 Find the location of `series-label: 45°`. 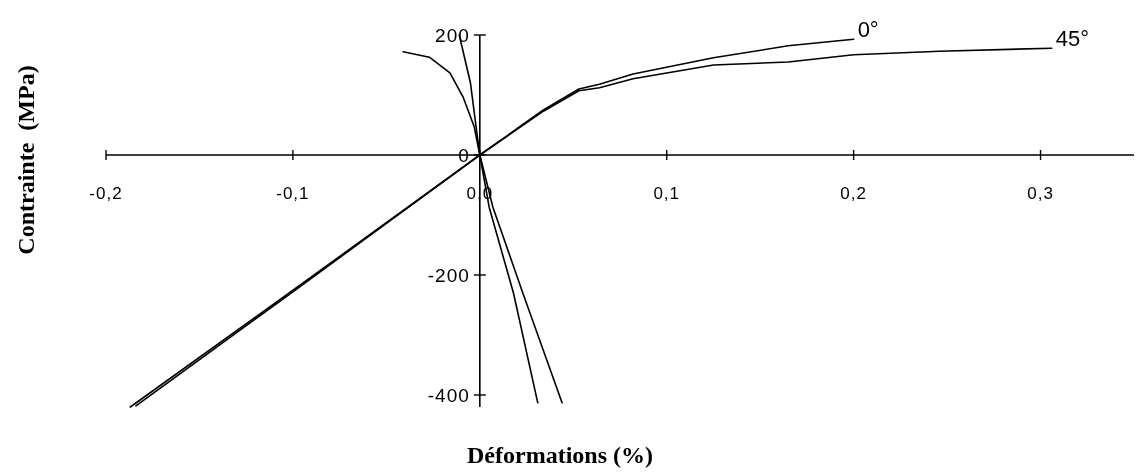

series-label: 45° is located at coordinates (1072, 39).